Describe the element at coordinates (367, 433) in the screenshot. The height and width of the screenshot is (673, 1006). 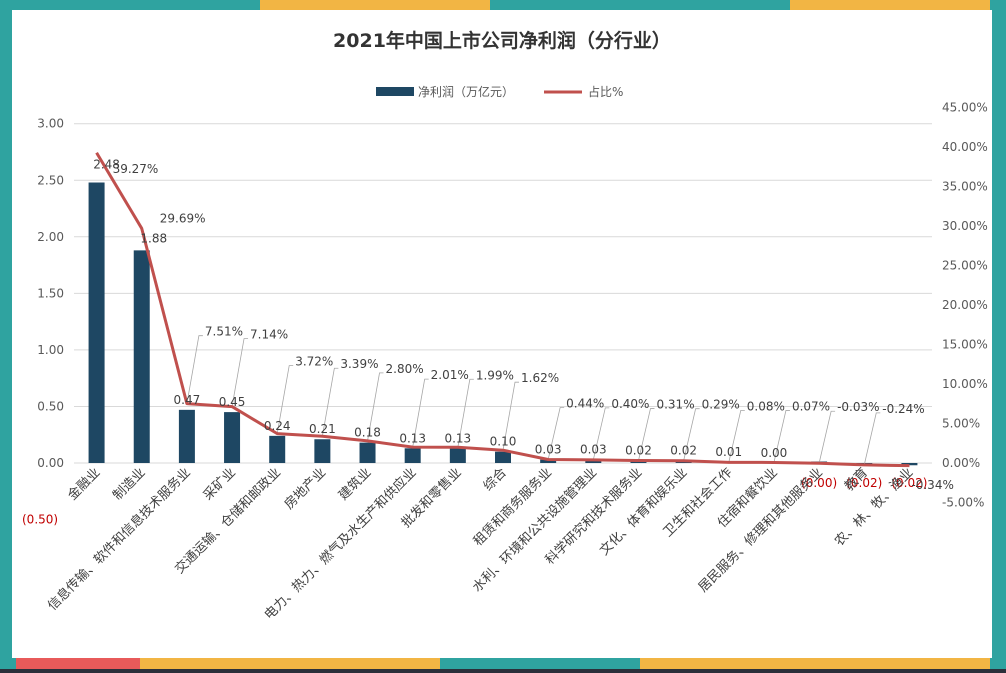
I see `bar-value-label: 0.18` at that location.